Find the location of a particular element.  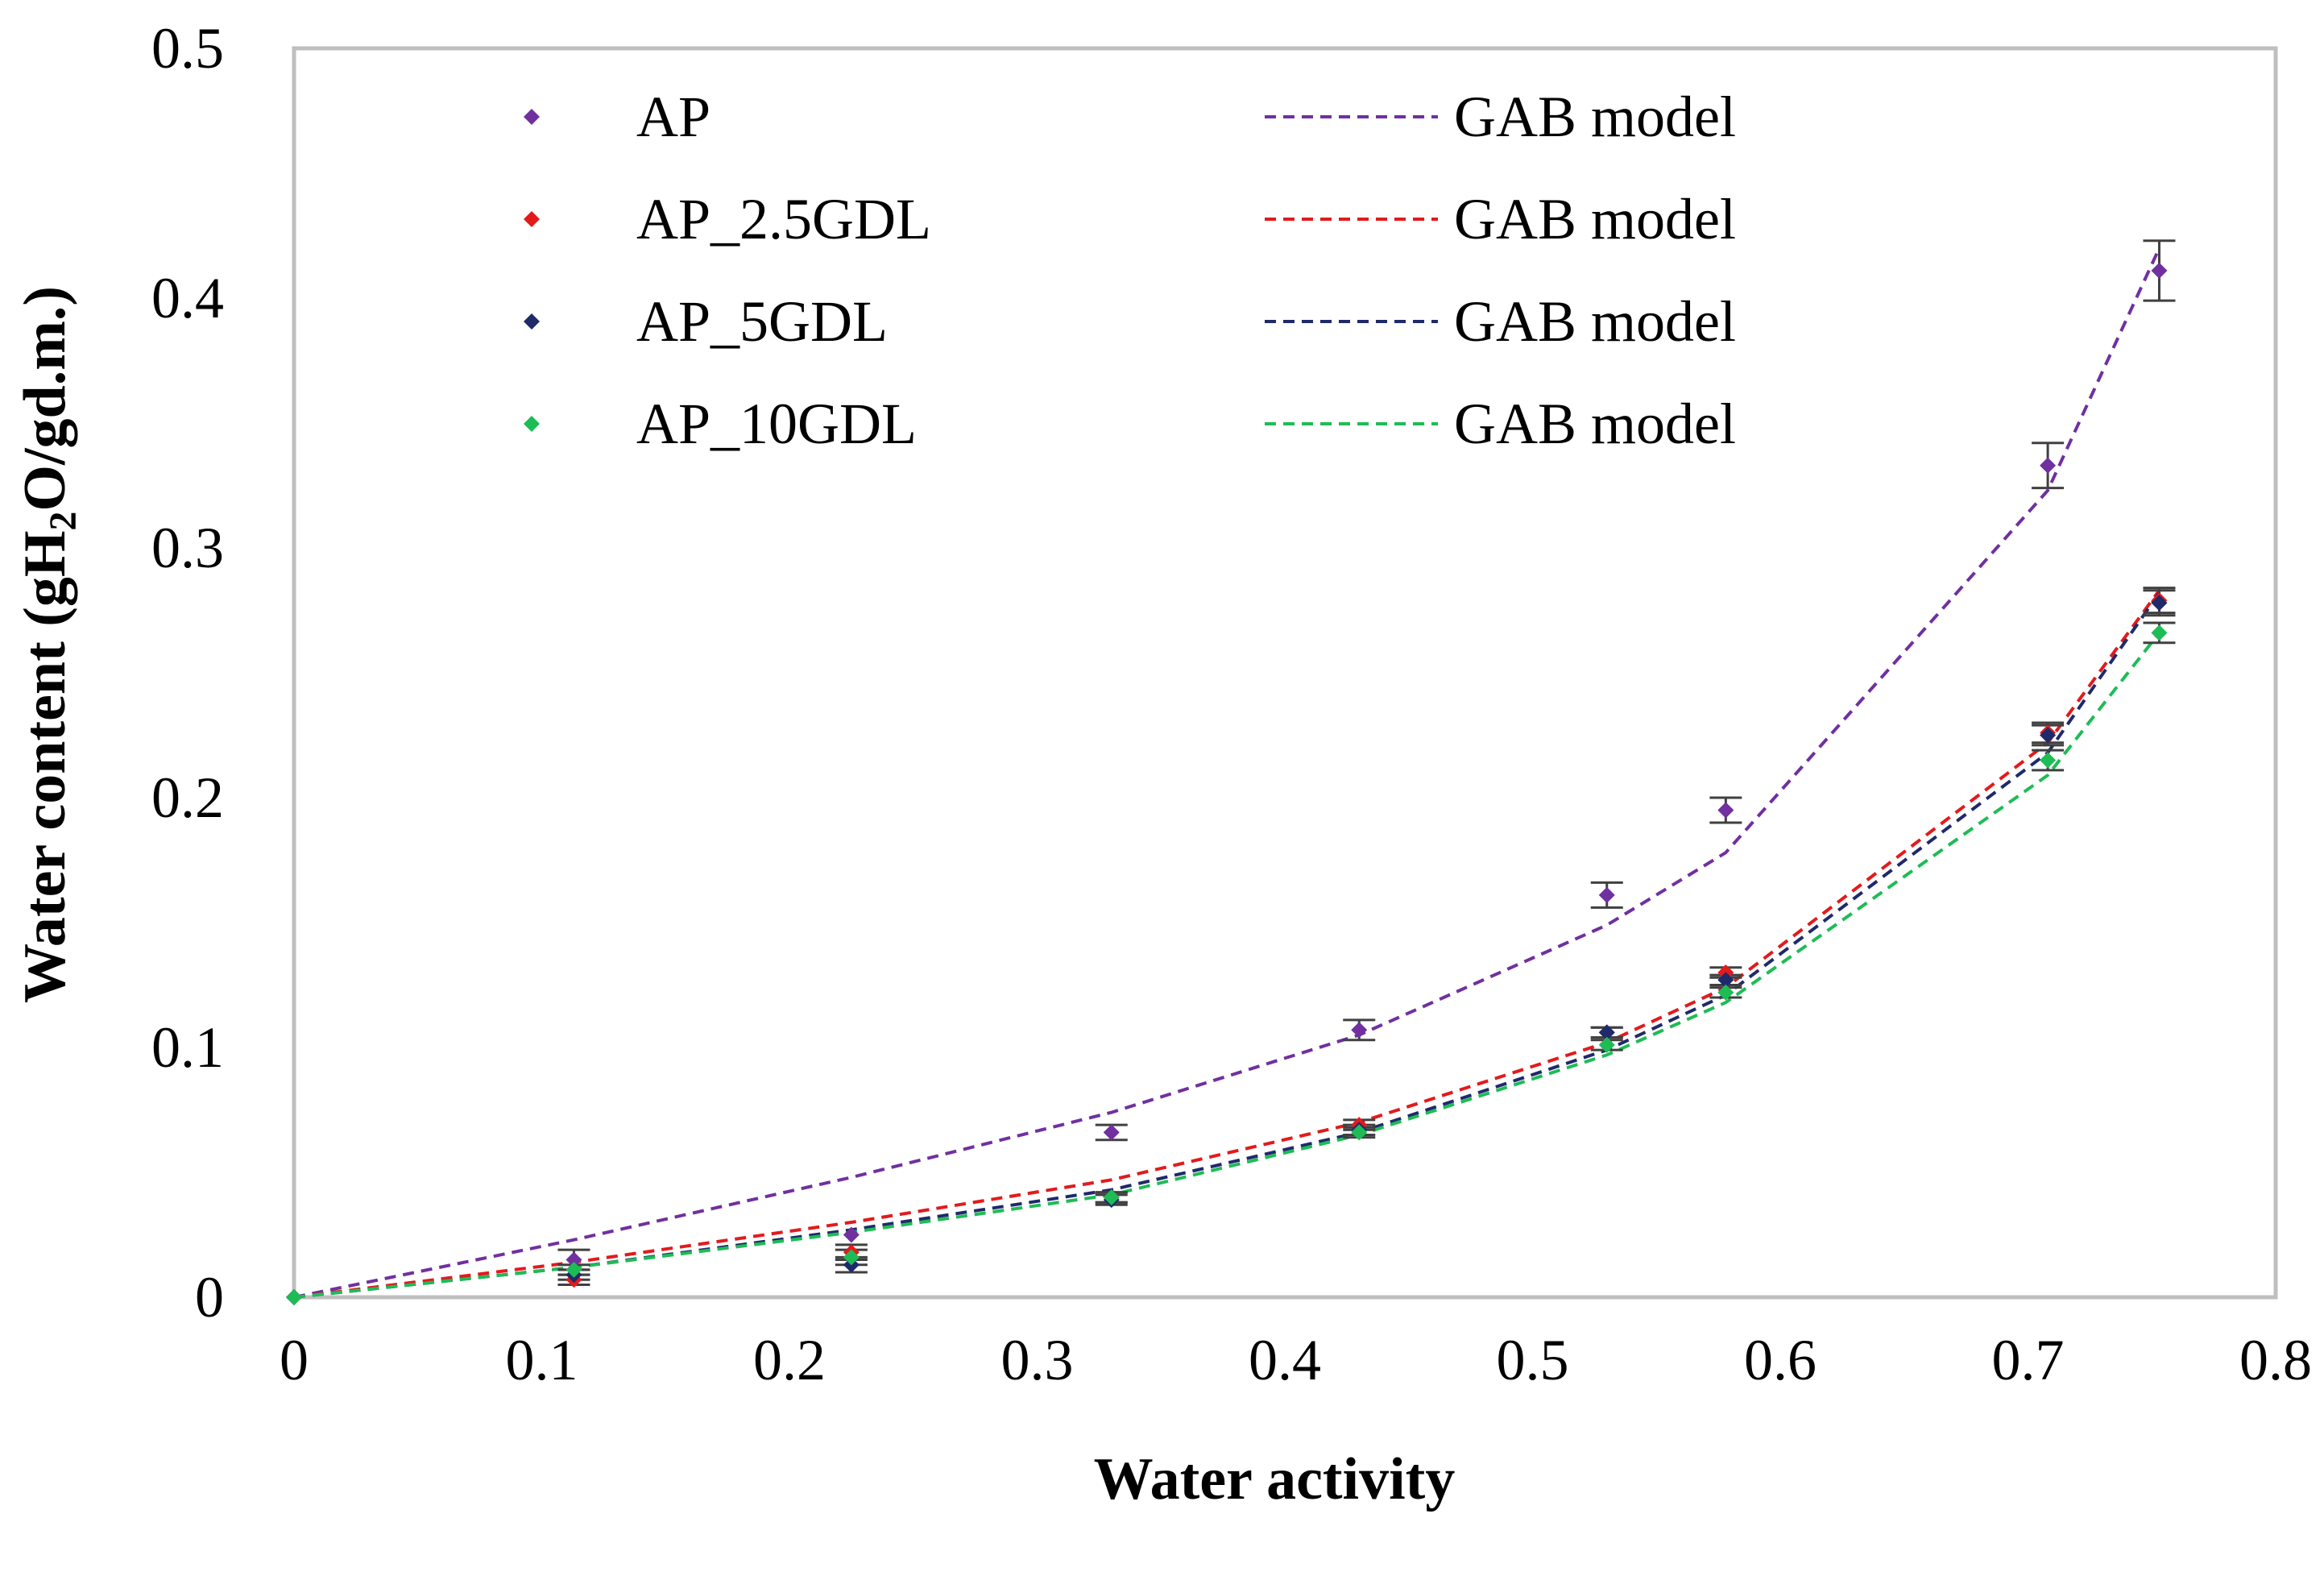

x-tick-label: 0.2 is located at coordinates (790, 1360).